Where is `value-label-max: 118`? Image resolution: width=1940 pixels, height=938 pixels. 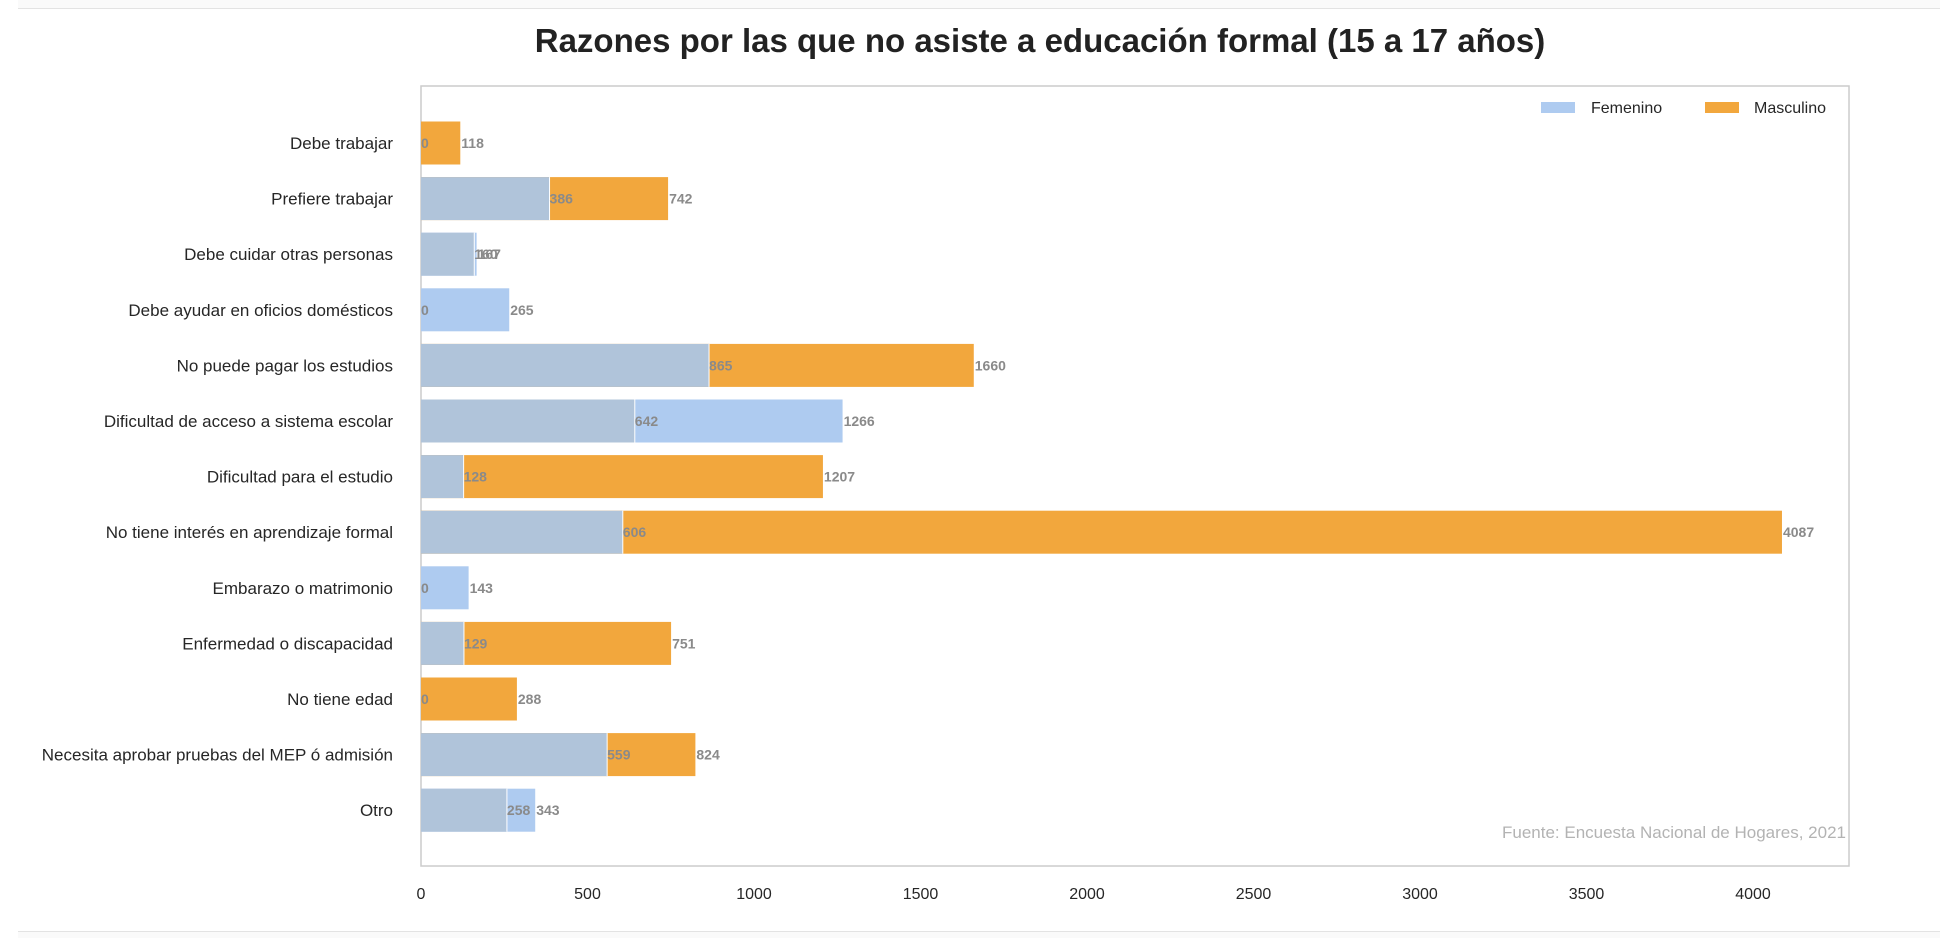
value-label-max: 118 is located at coordinates (472, 143).